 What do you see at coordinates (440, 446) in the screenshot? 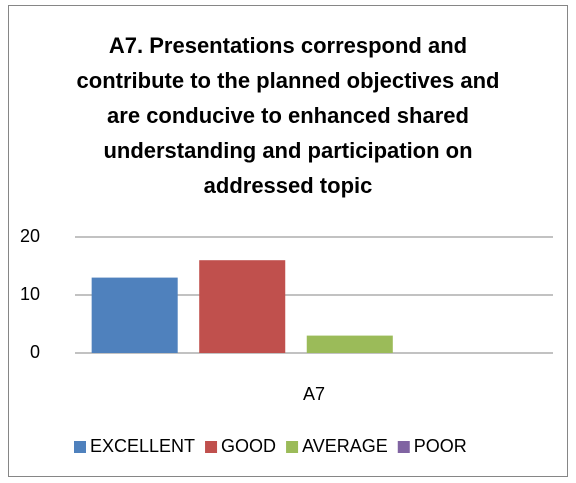
I see `legend-label: POOR` at bounding box center [440, 446].